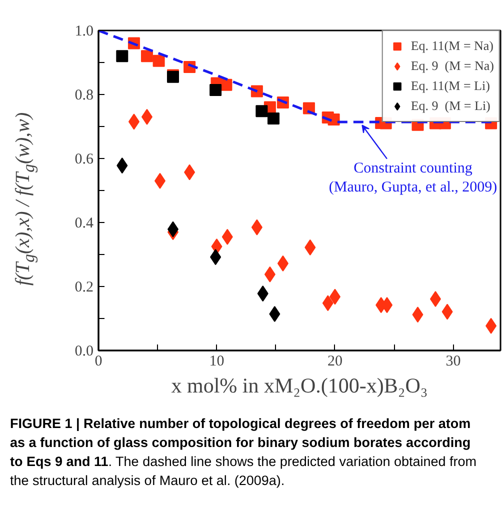  Describe the element at coordinates (84, 352) in the screenshot. I see `y-tick-label: 0.0` at that location.